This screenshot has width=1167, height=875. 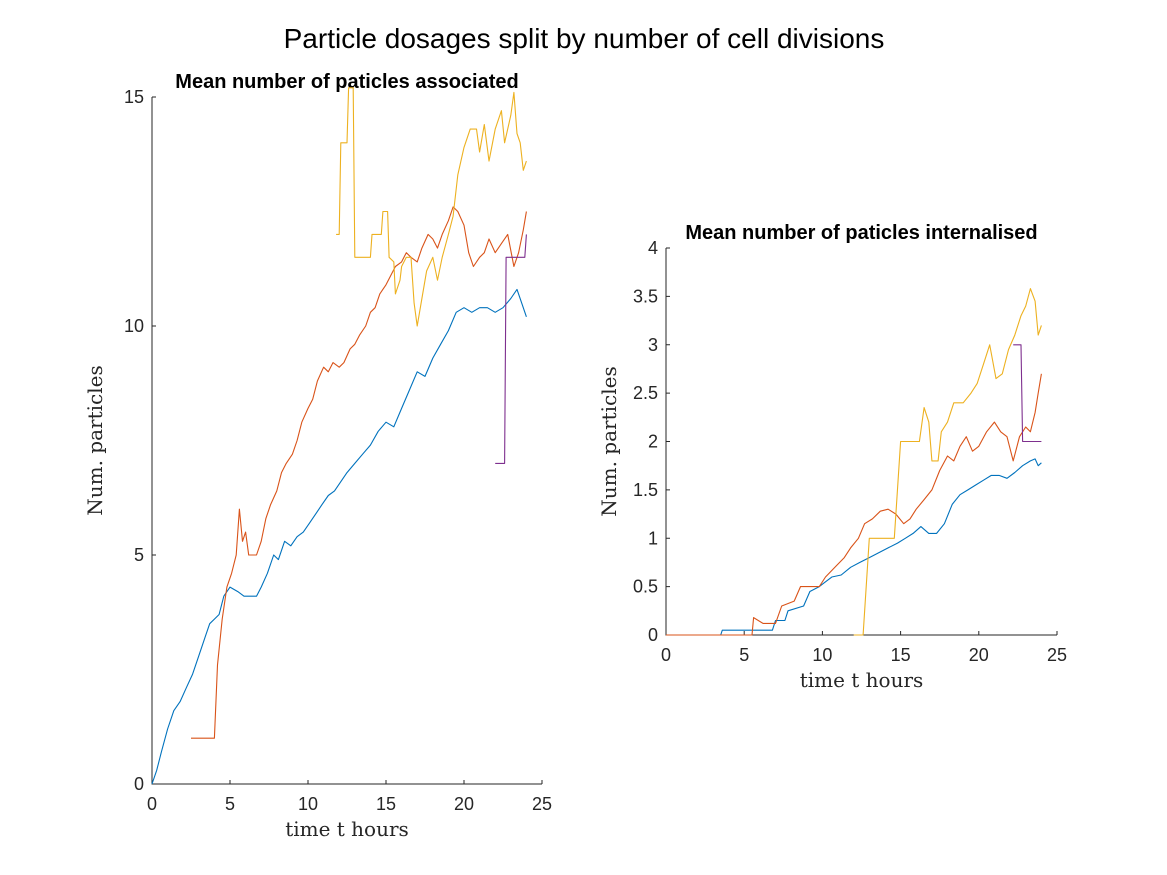 What do you see at coordinates (134, 97) in the screenshot?
I see `y-tick-label: 15` at bounding box center [134, 97].